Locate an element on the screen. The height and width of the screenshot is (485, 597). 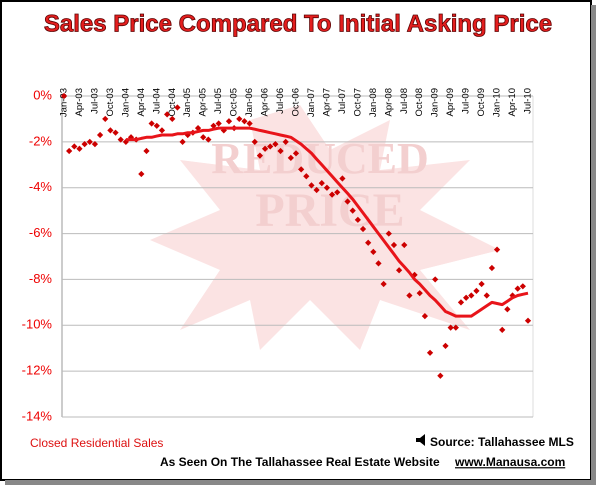
x-tick-label: Apr-09 is located at coordinates (450, 102).